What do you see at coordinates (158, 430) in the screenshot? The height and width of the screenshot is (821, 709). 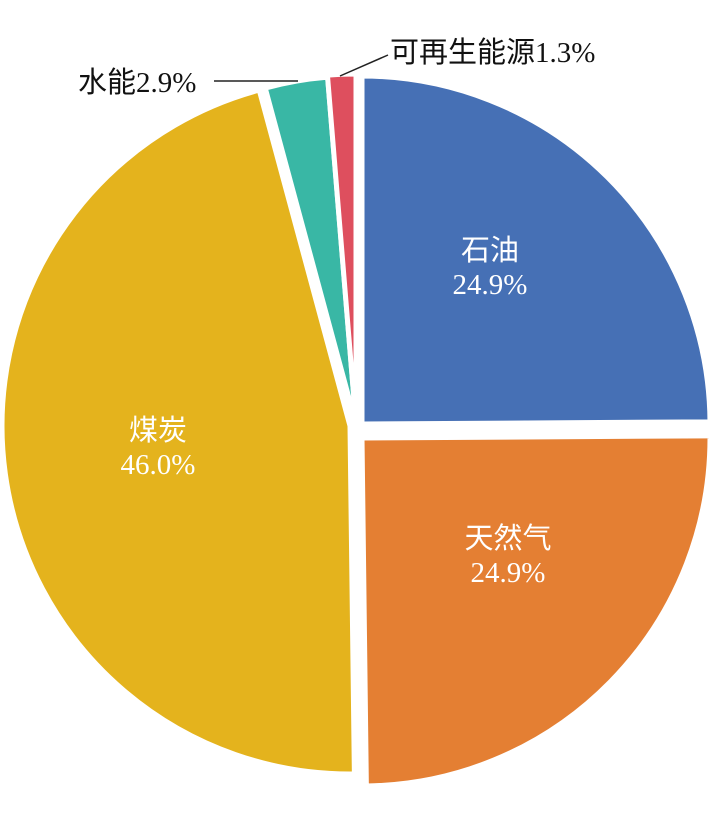 I see `slice-label-2: 煤炭` at bounding box center [158, 430].